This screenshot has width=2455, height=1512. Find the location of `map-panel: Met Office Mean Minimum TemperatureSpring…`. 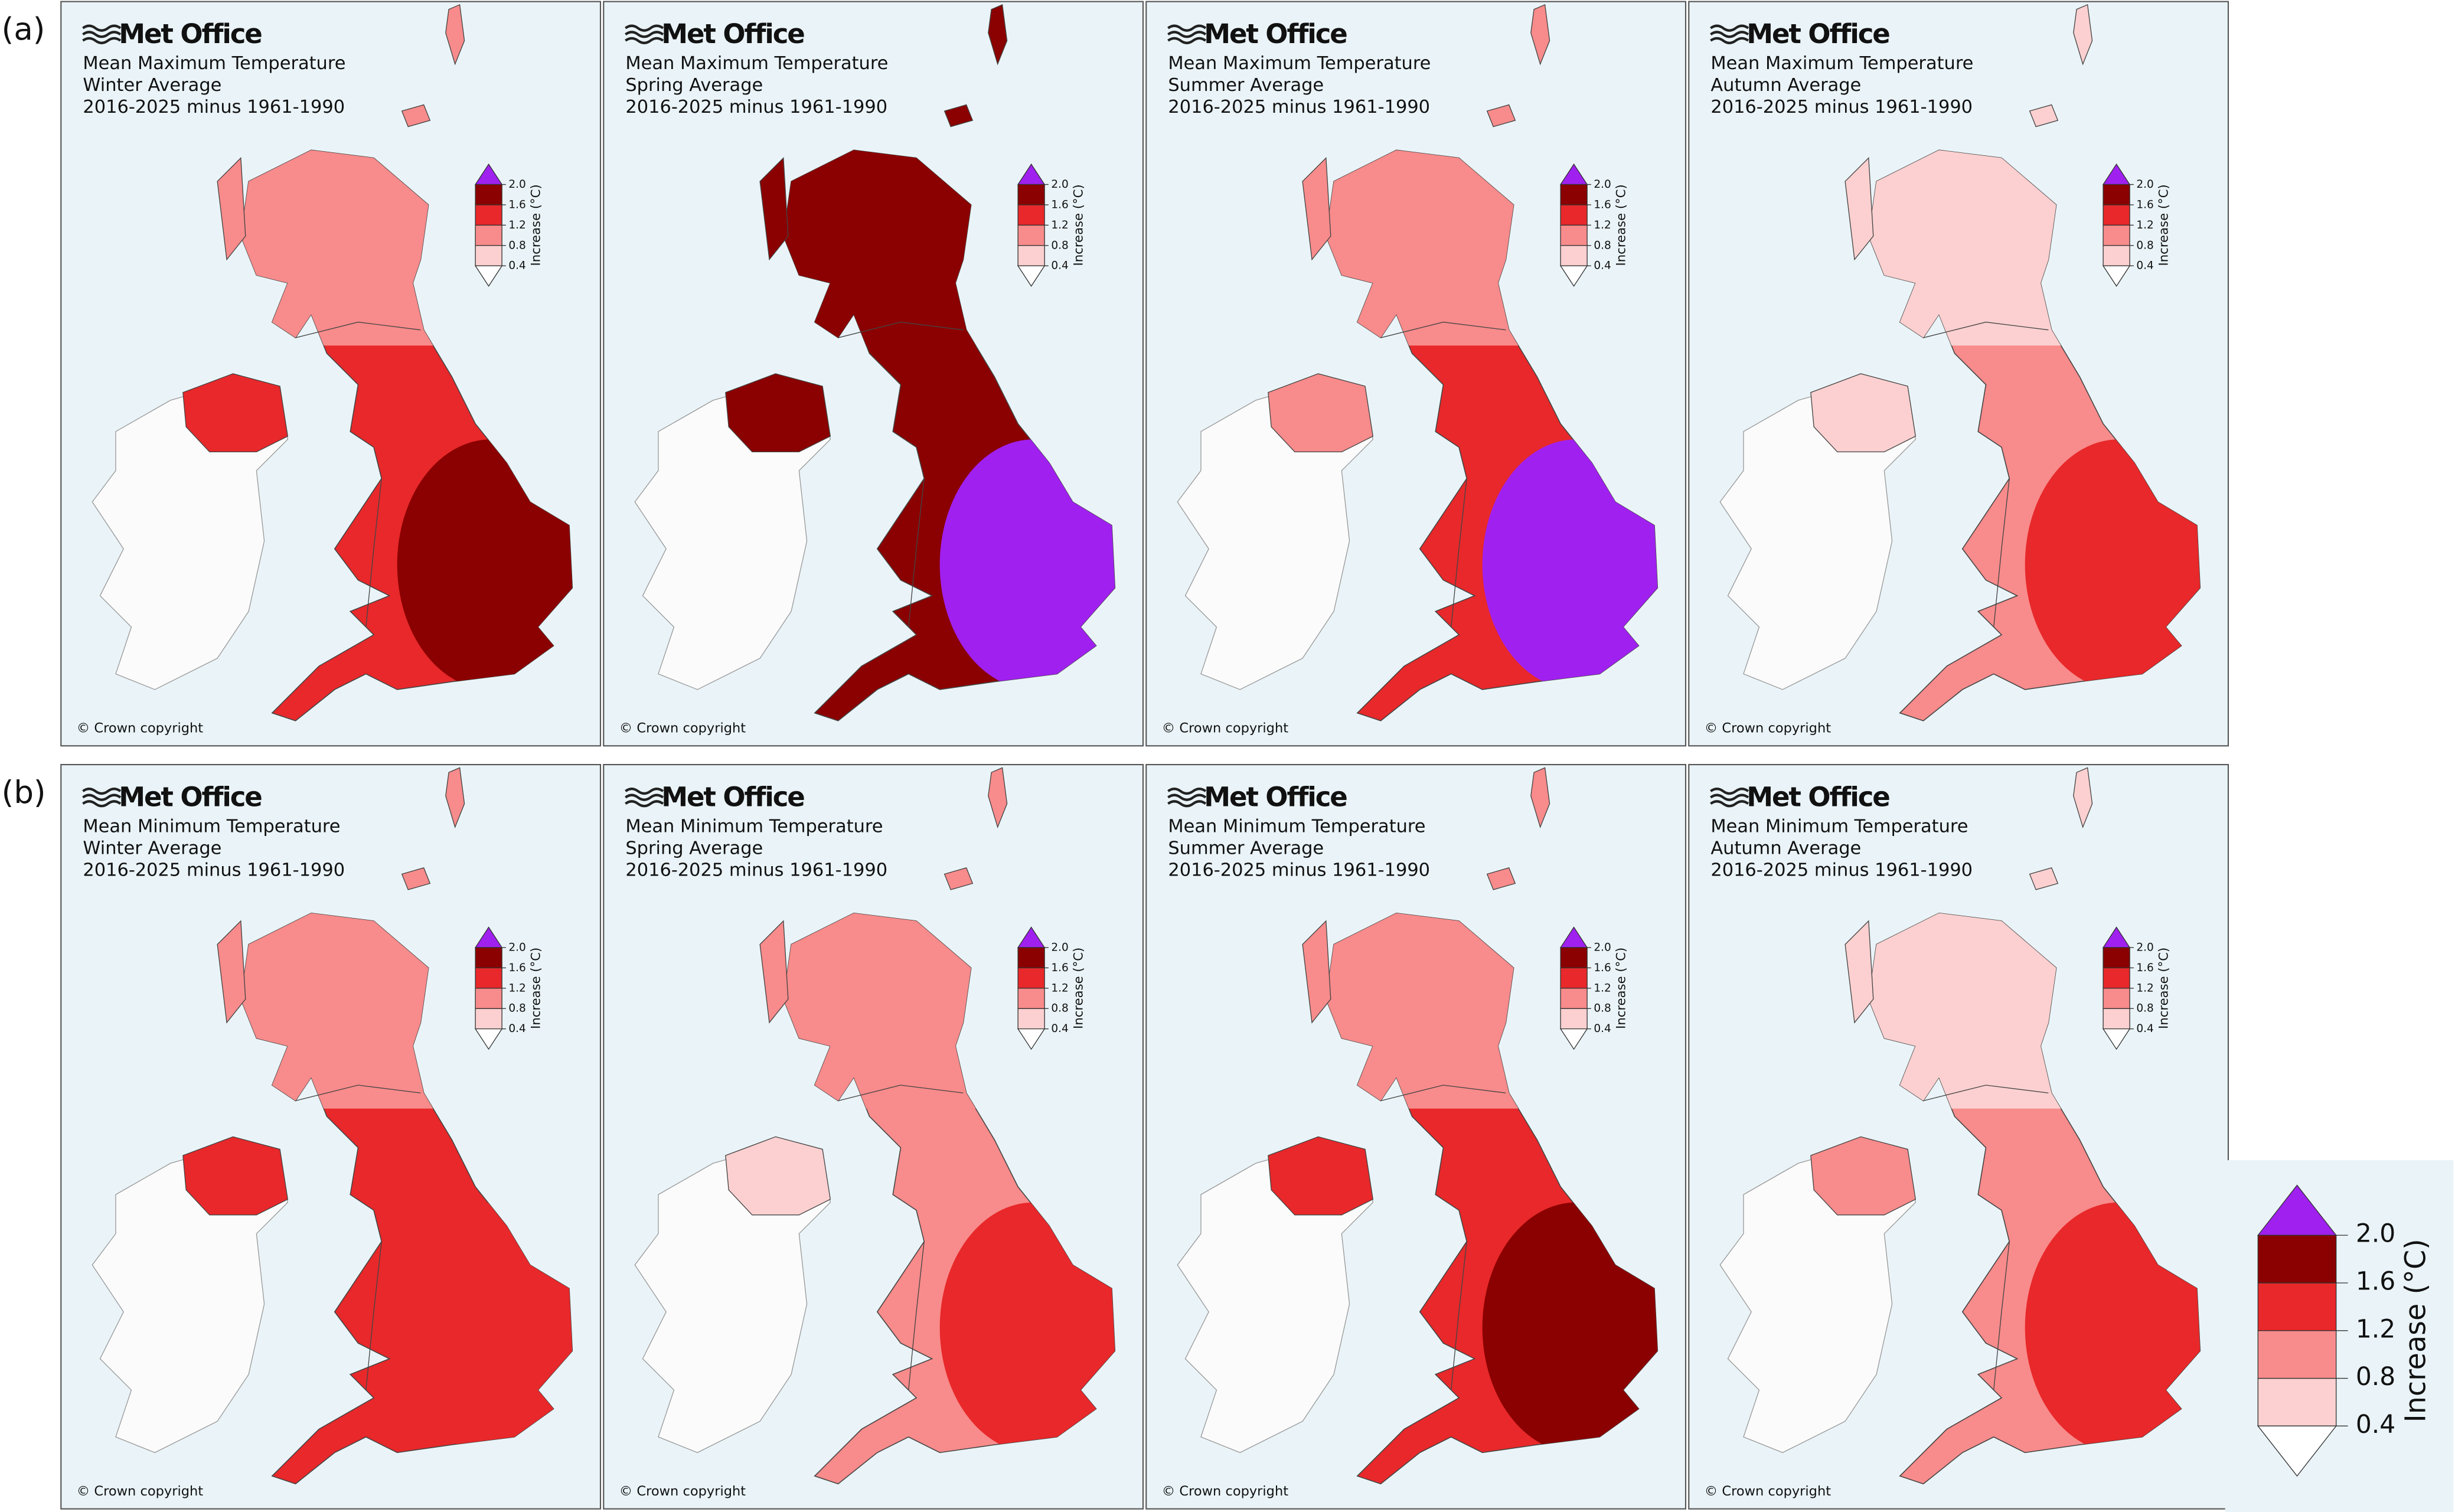

map-panel: Met Office Mean Minimum TemperatureSpring… is located at coordinates (873, 1137).